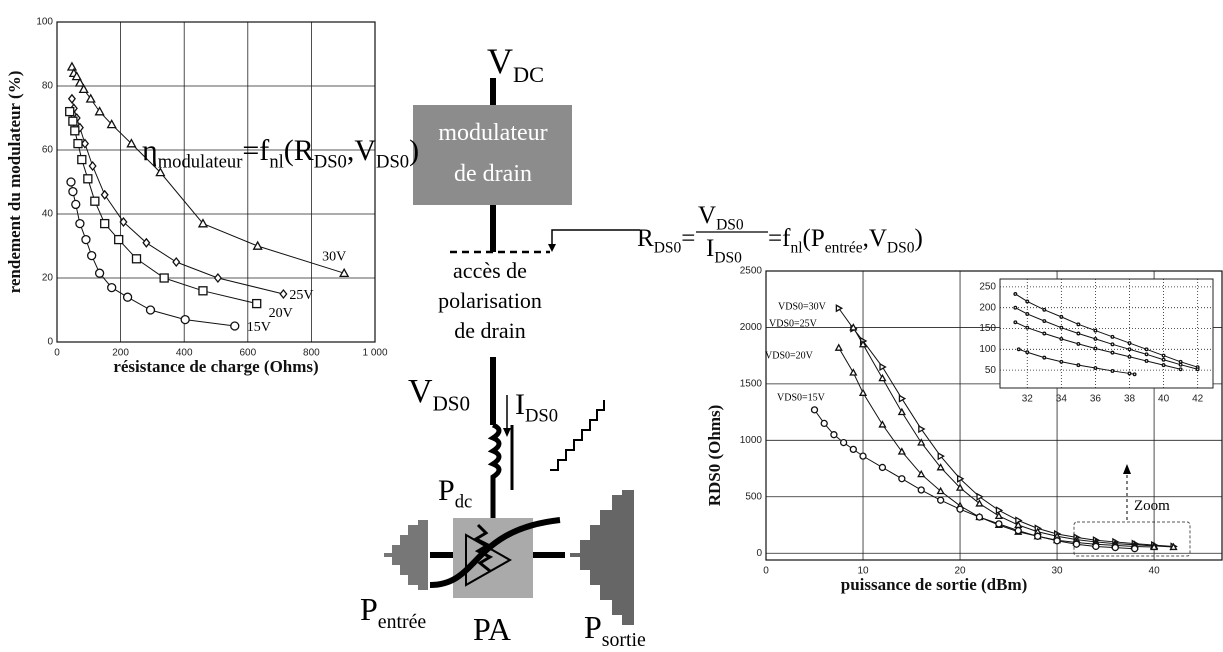  Describe the element at coordinates (299, 150) in the screenshot. I see `annotation-part: (R` at that location.